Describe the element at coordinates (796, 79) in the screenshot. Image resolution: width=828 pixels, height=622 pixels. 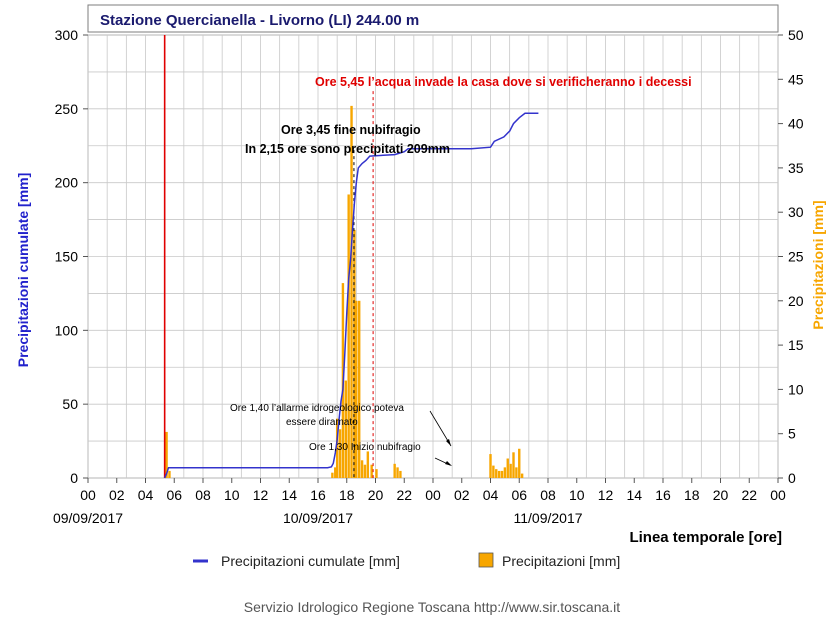
I see `y-right-tick-label: 45` at that location.